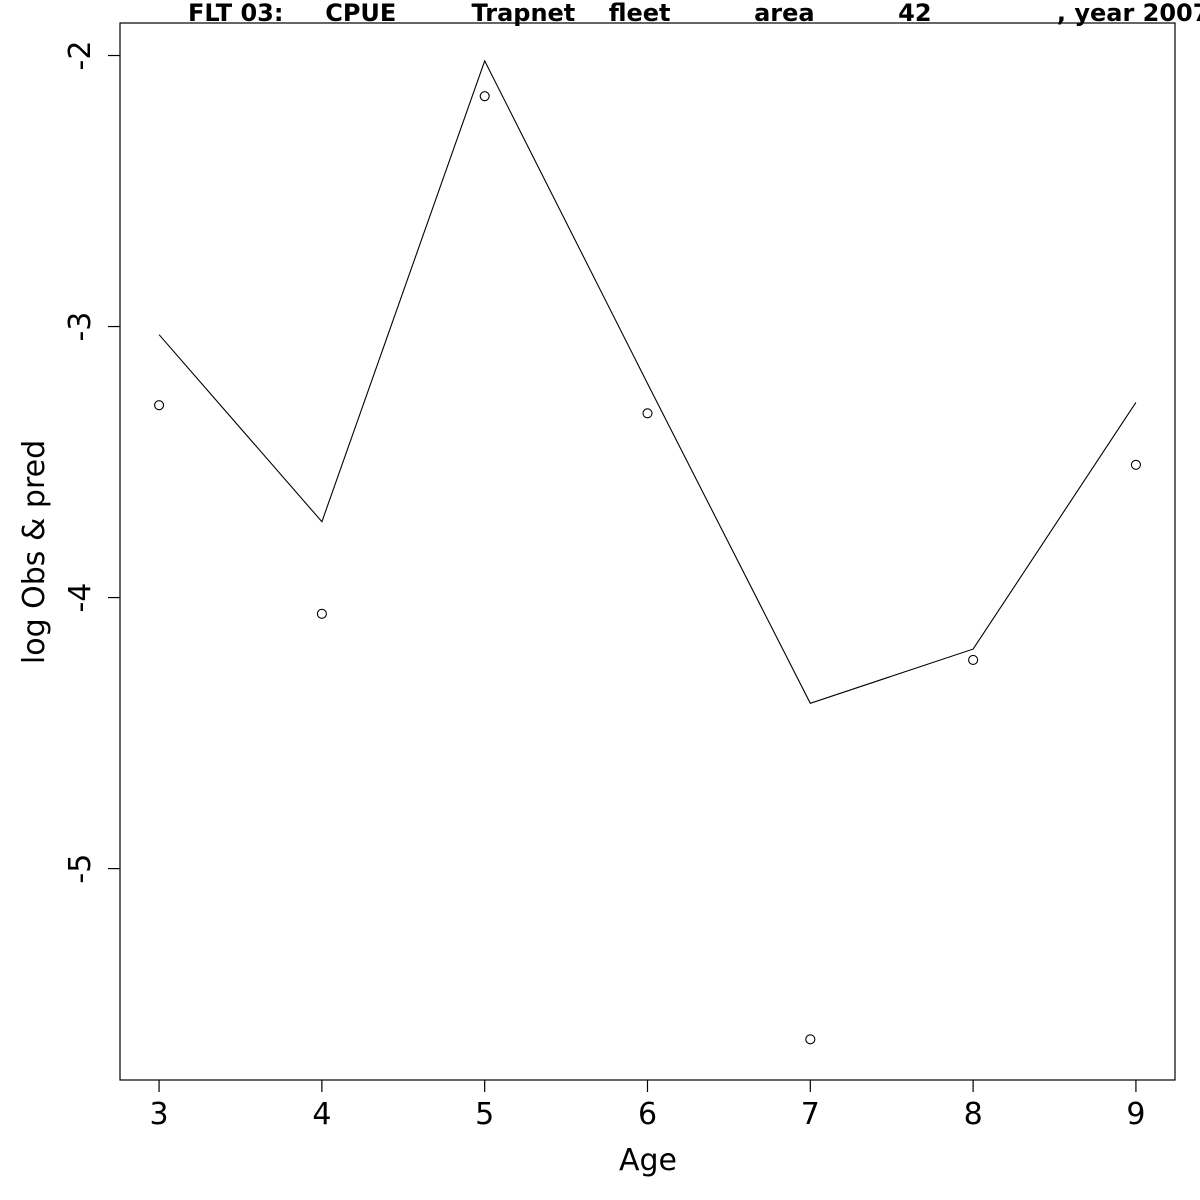  I want to click on x-axis-label: Age, so click(648, 1160).